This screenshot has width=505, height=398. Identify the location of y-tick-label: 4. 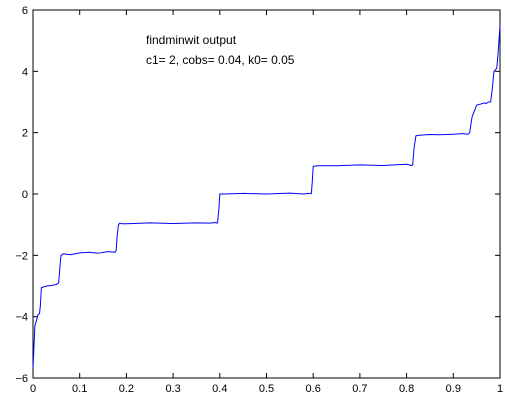
(25, 72).